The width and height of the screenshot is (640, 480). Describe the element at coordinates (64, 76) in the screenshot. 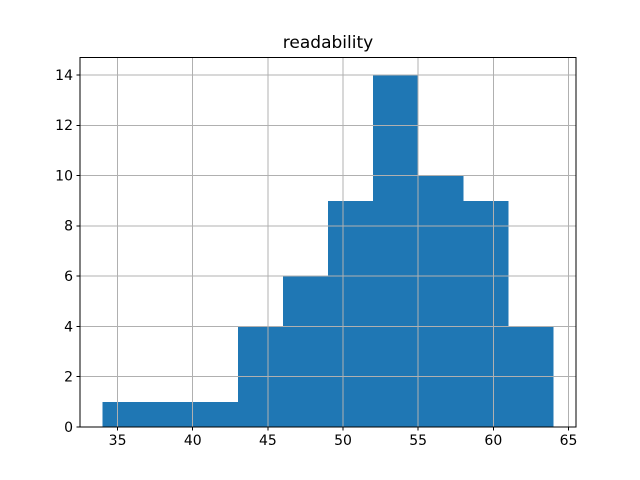

I see `y-tick-label: 14` at that location.